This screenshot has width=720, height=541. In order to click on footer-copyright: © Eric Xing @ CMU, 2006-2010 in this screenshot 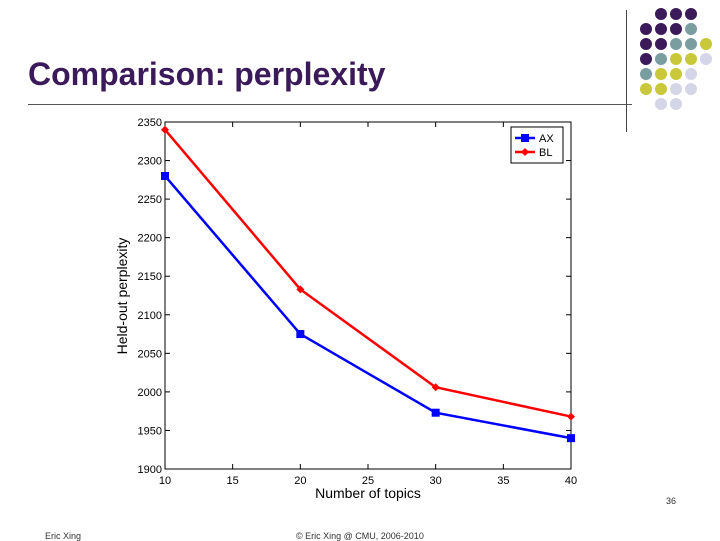, I will do `click(360, 536)`.